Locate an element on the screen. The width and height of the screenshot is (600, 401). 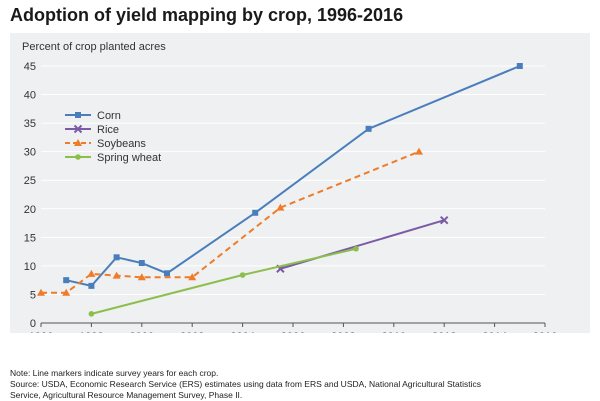
y-tick-label: 15 is located at coordinates (30, 238).